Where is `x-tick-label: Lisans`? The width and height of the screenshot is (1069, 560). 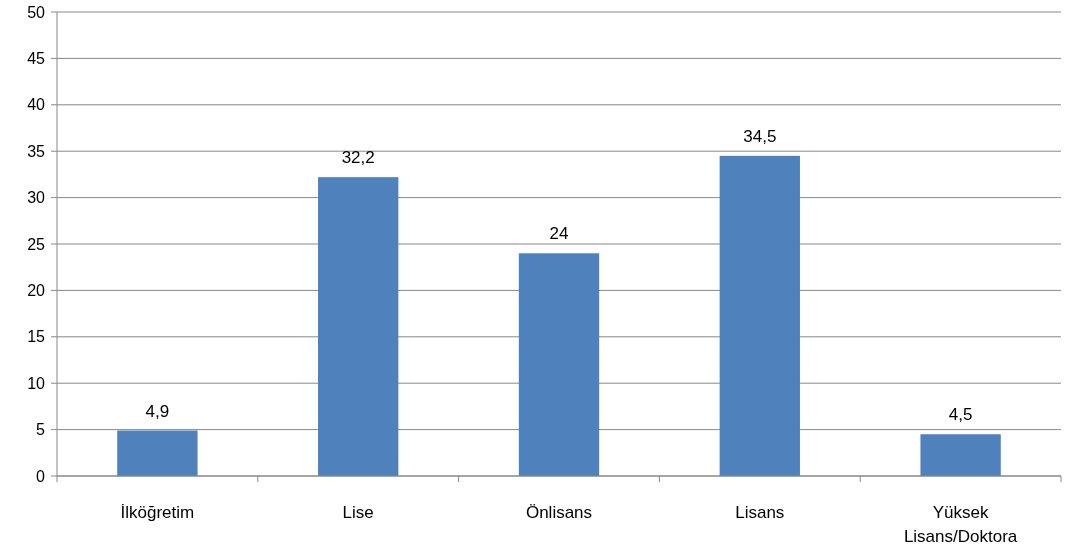
x-tick-label: Lisans is located at coordinates (760, 512).